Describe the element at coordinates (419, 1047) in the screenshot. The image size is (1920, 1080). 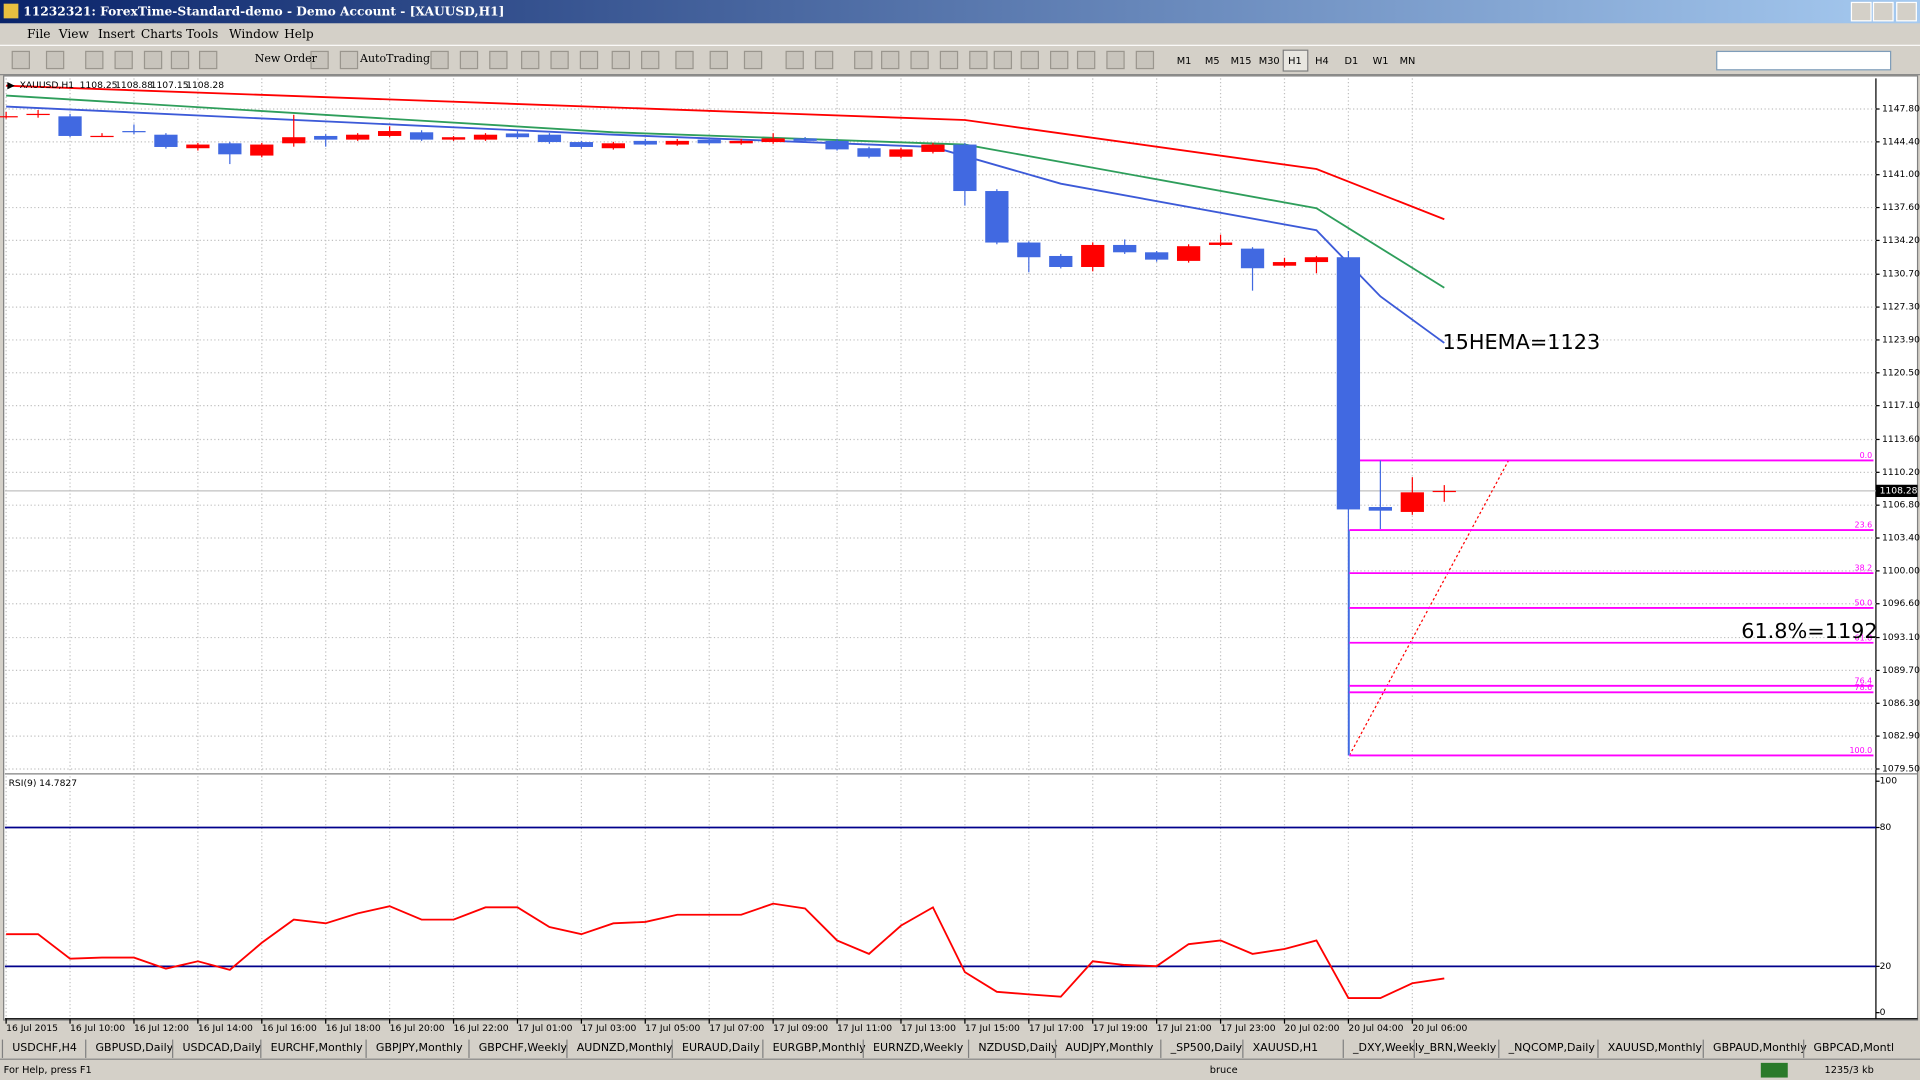
I see `chart-tab: GBPJPY,Monthly` at that location.